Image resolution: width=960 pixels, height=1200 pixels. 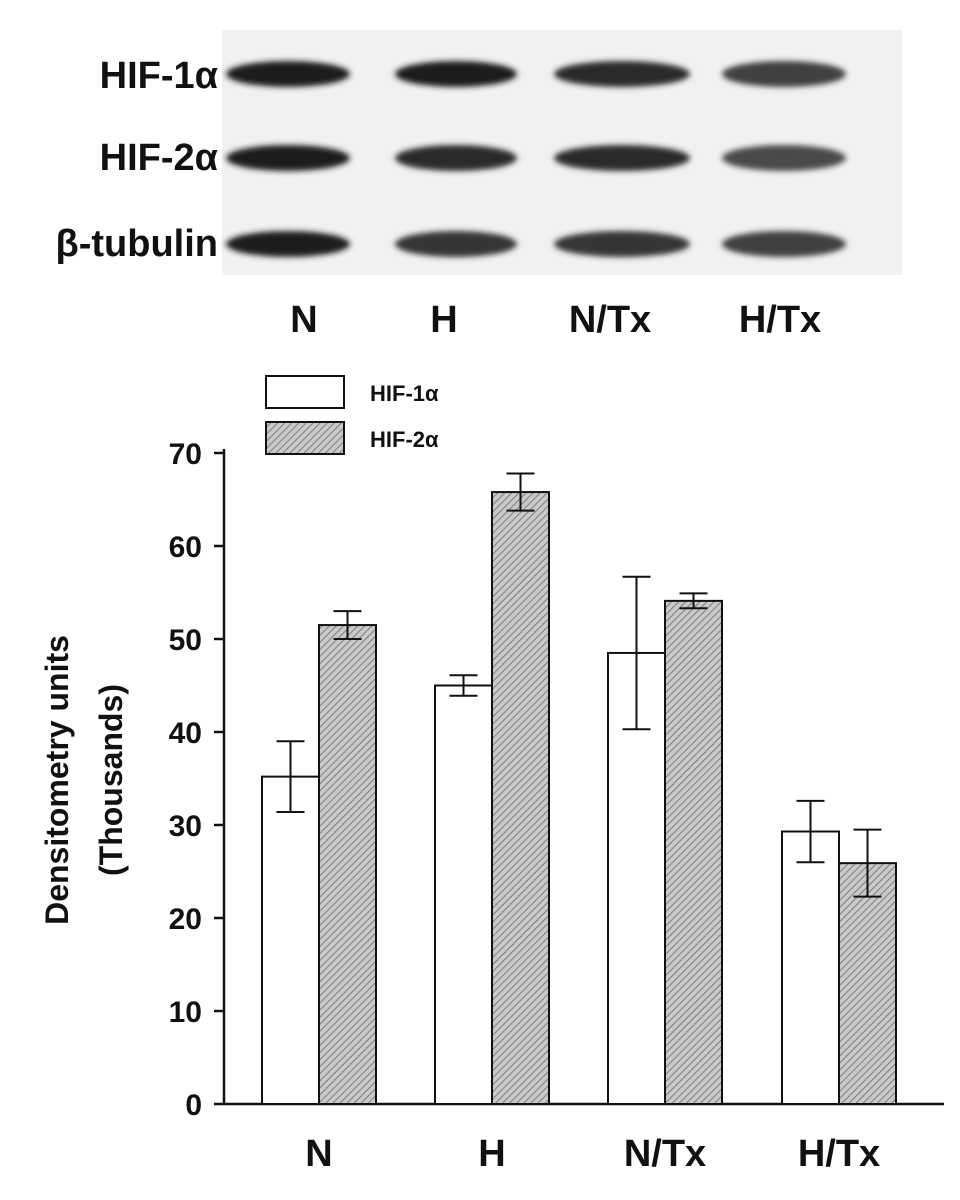 What do you see at coordinates (404, 393) in the screenshot?
I see `legend-label-hif1a: HIF-1α` at bounding box center [404, 393].